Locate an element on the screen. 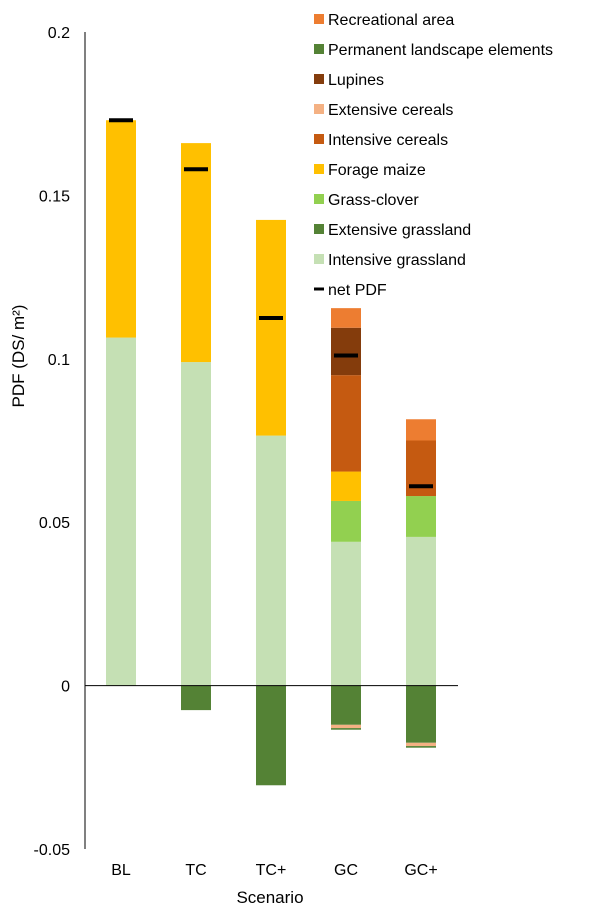 The width and height of the screenshot is (590, 909). x-tick-label: GC is located at coordinates (346, 870).